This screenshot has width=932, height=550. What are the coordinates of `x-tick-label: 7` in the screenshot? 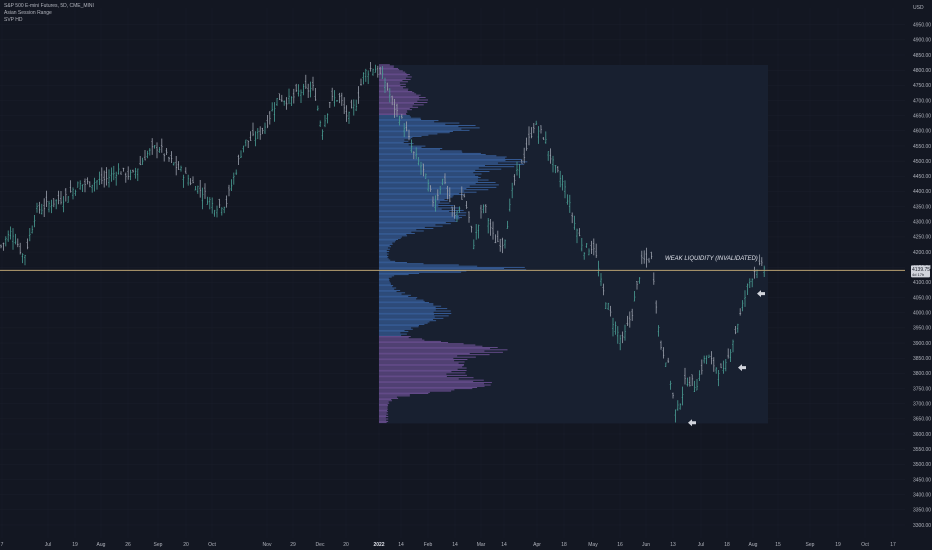 It's located at (2, 545).